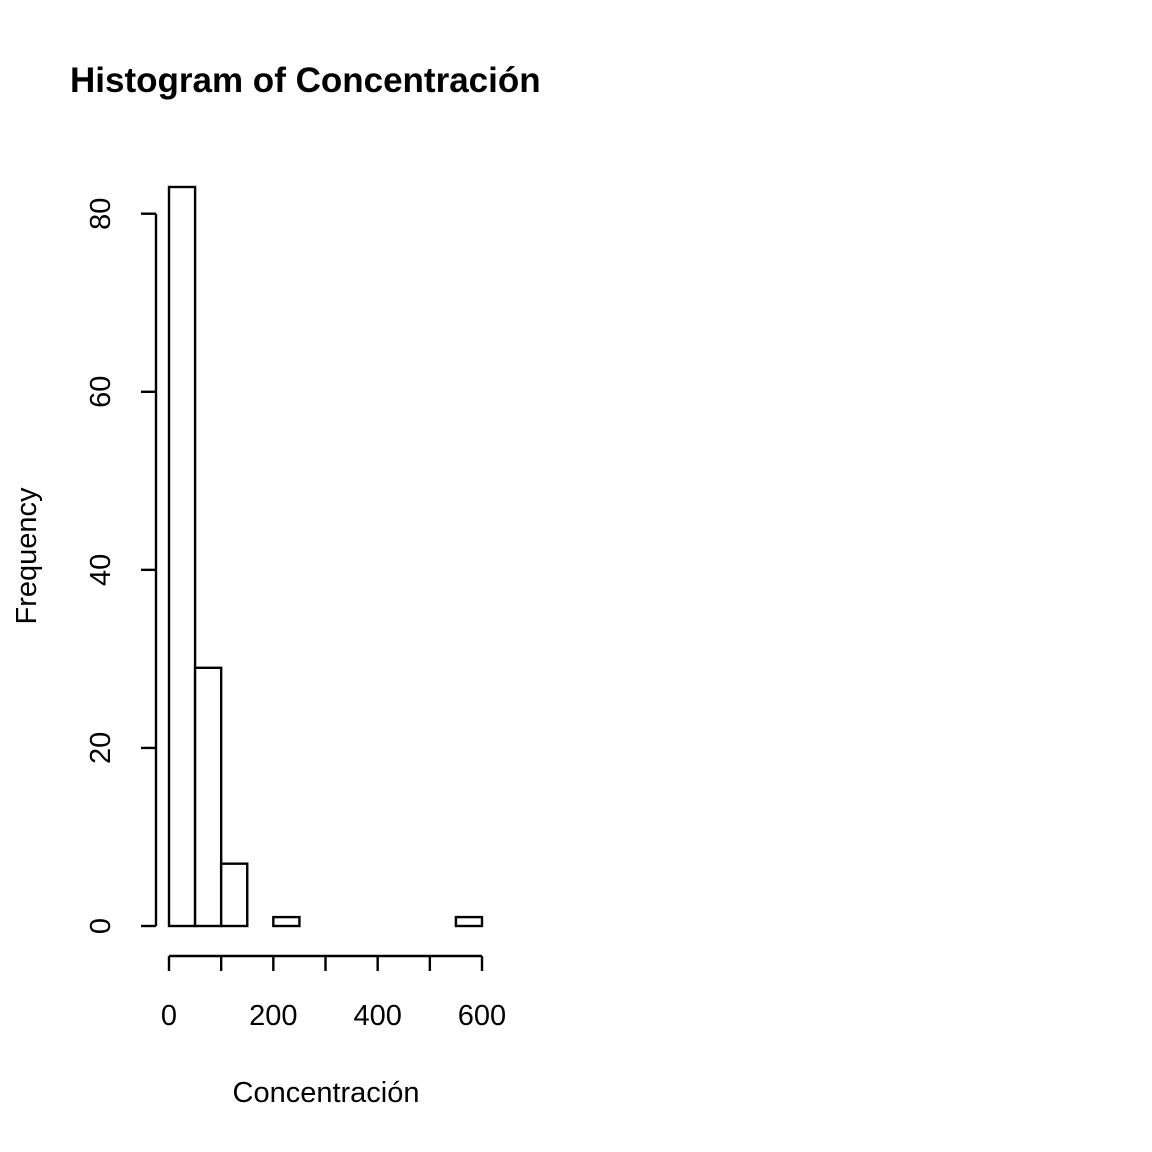 This screenshot has width=1152, height=1152. Describe the element at coordinates (27, 556) in the screenshot. I see `y-axis-label: Frequency` at that location.